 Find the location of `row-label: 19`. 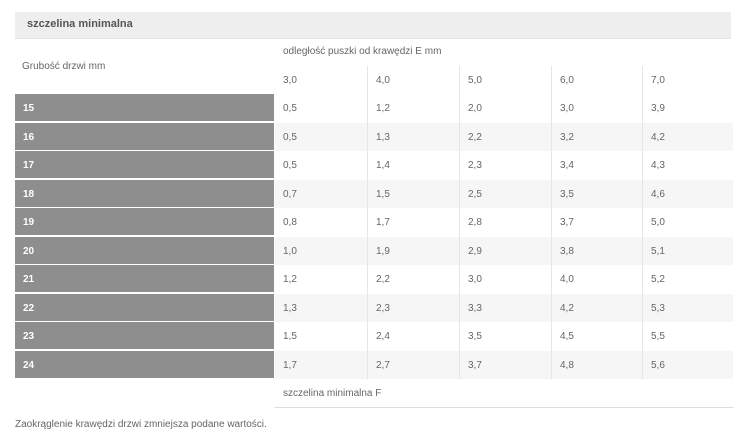

row-label: 19 is located at coordinates (144, 222).